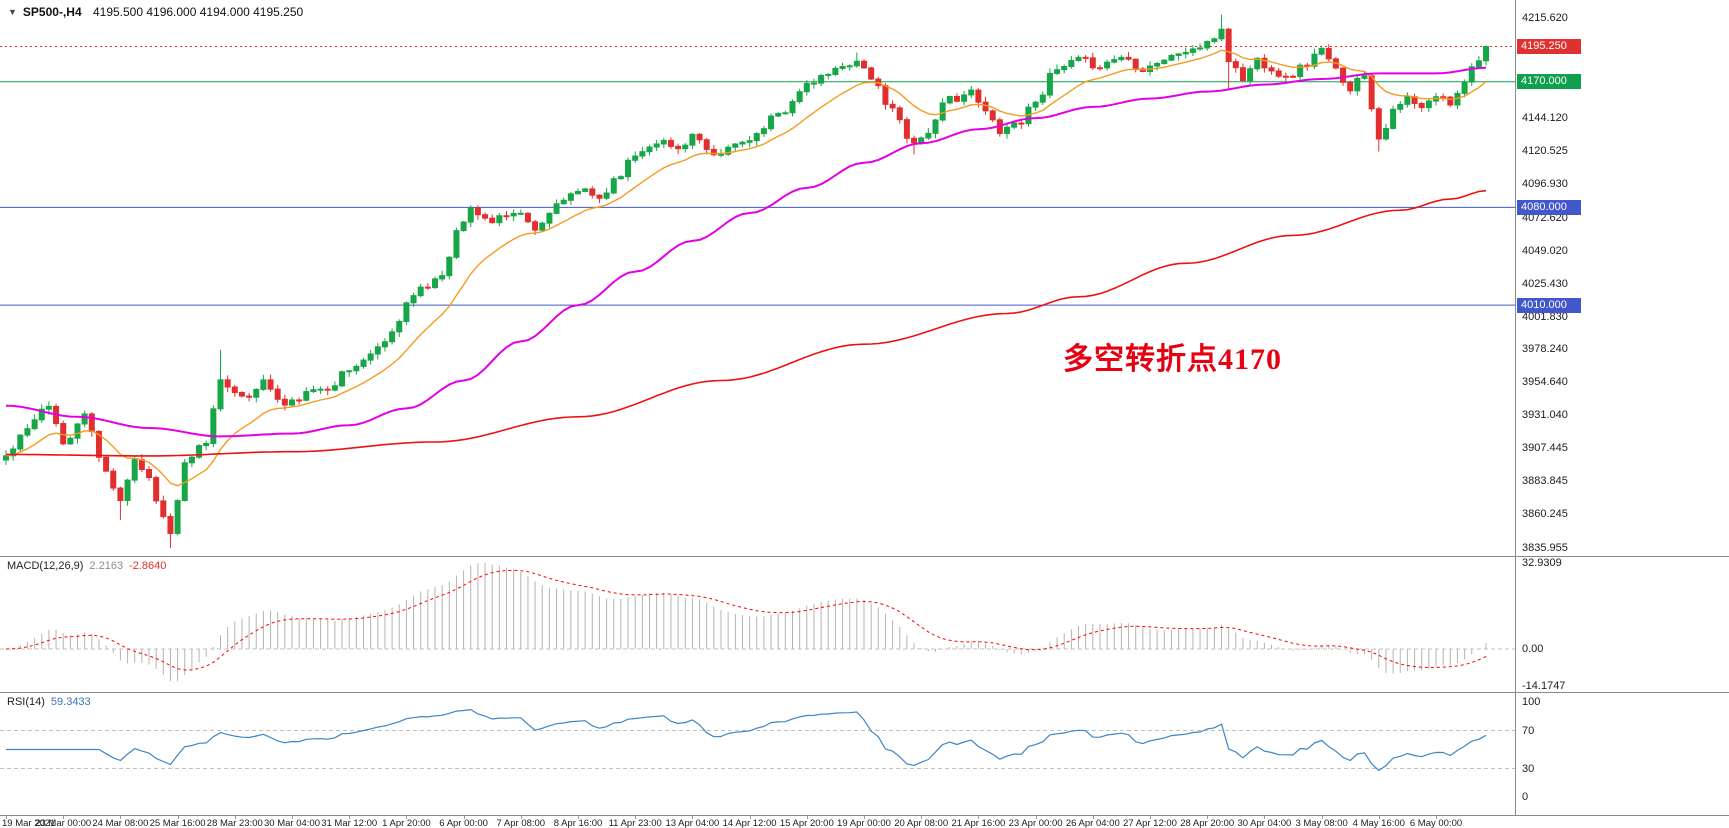 The height and width of the screenshot is (828, 1729). What do you see at coordinates (757, 754) in the screenshot?
I see `rsi-indicator-panel` at bounding box center [757, 754].